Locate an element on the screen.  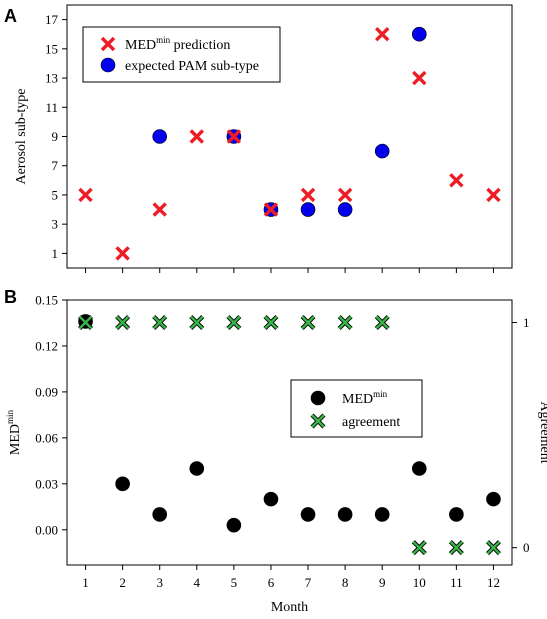
y-tick-label-a: 13 is located at coordinates (51, 78).